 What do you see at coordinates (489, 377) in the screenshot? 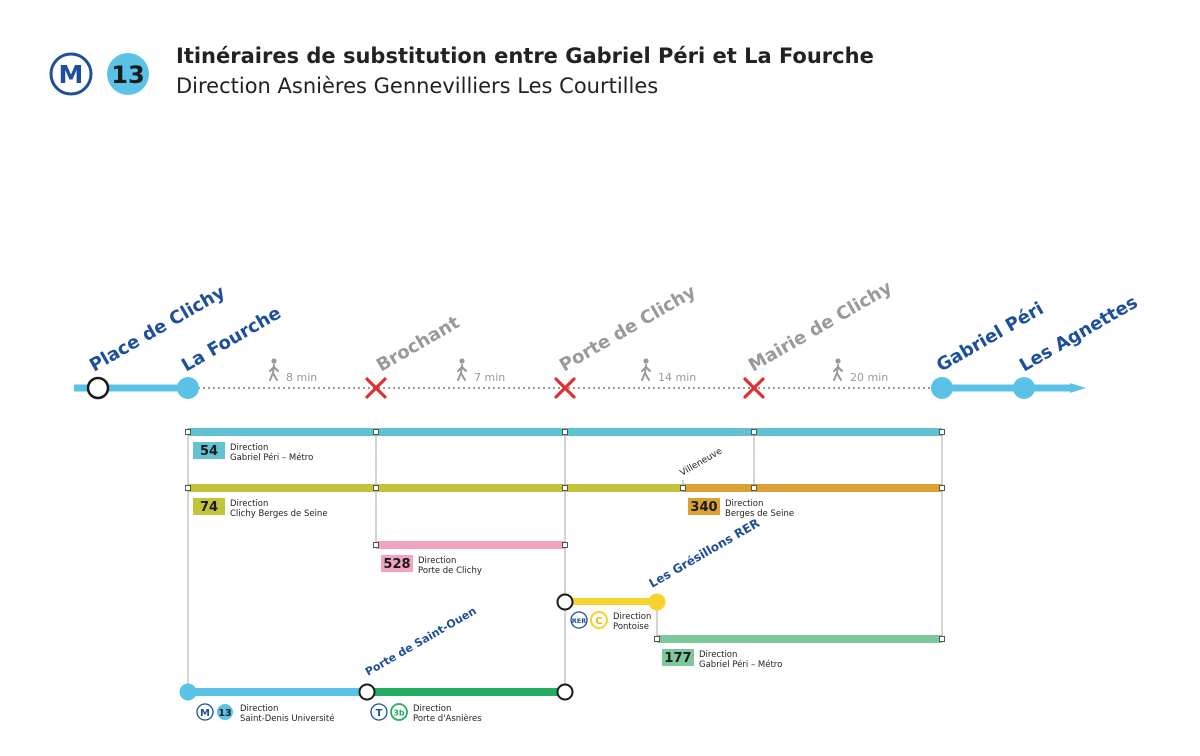
I see `walk-time-2: 7 min` at bounding box center [489, 377].